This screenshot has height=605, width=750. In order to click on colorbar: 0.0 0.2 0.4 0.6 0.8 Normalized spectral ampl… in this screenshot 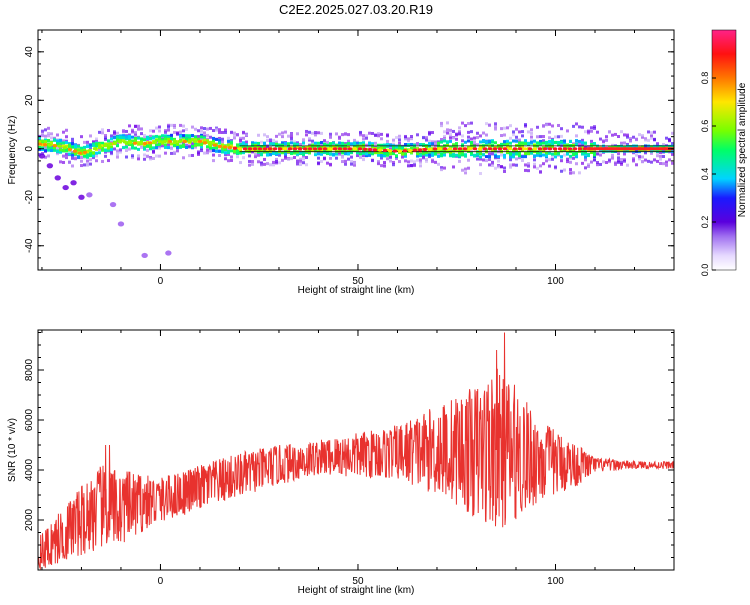, I will do `click(724, 153)`.